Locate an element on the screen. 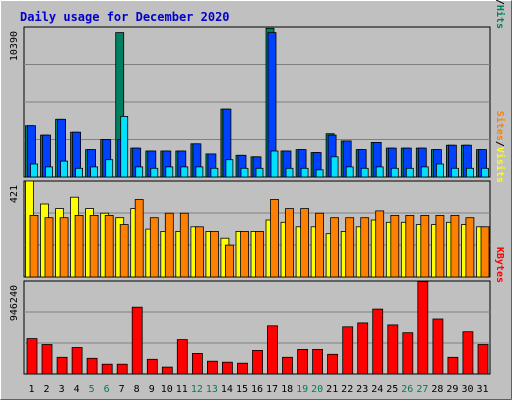  x-tick-label-day-31: 31 is located at coordinates (482, 389).